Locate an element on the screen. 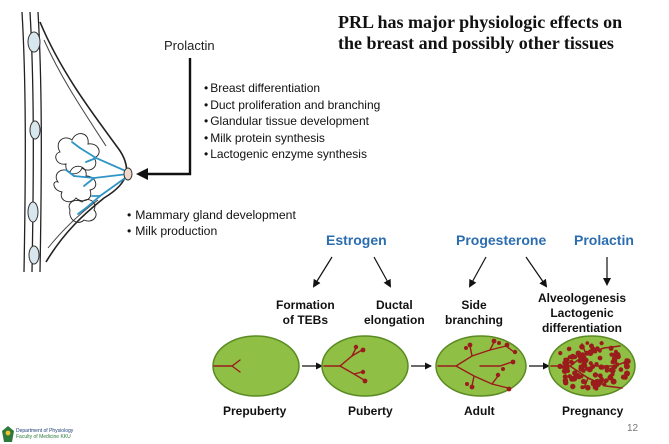  effect-item: Milk protein synthesis is located at coordinates (292, 138).